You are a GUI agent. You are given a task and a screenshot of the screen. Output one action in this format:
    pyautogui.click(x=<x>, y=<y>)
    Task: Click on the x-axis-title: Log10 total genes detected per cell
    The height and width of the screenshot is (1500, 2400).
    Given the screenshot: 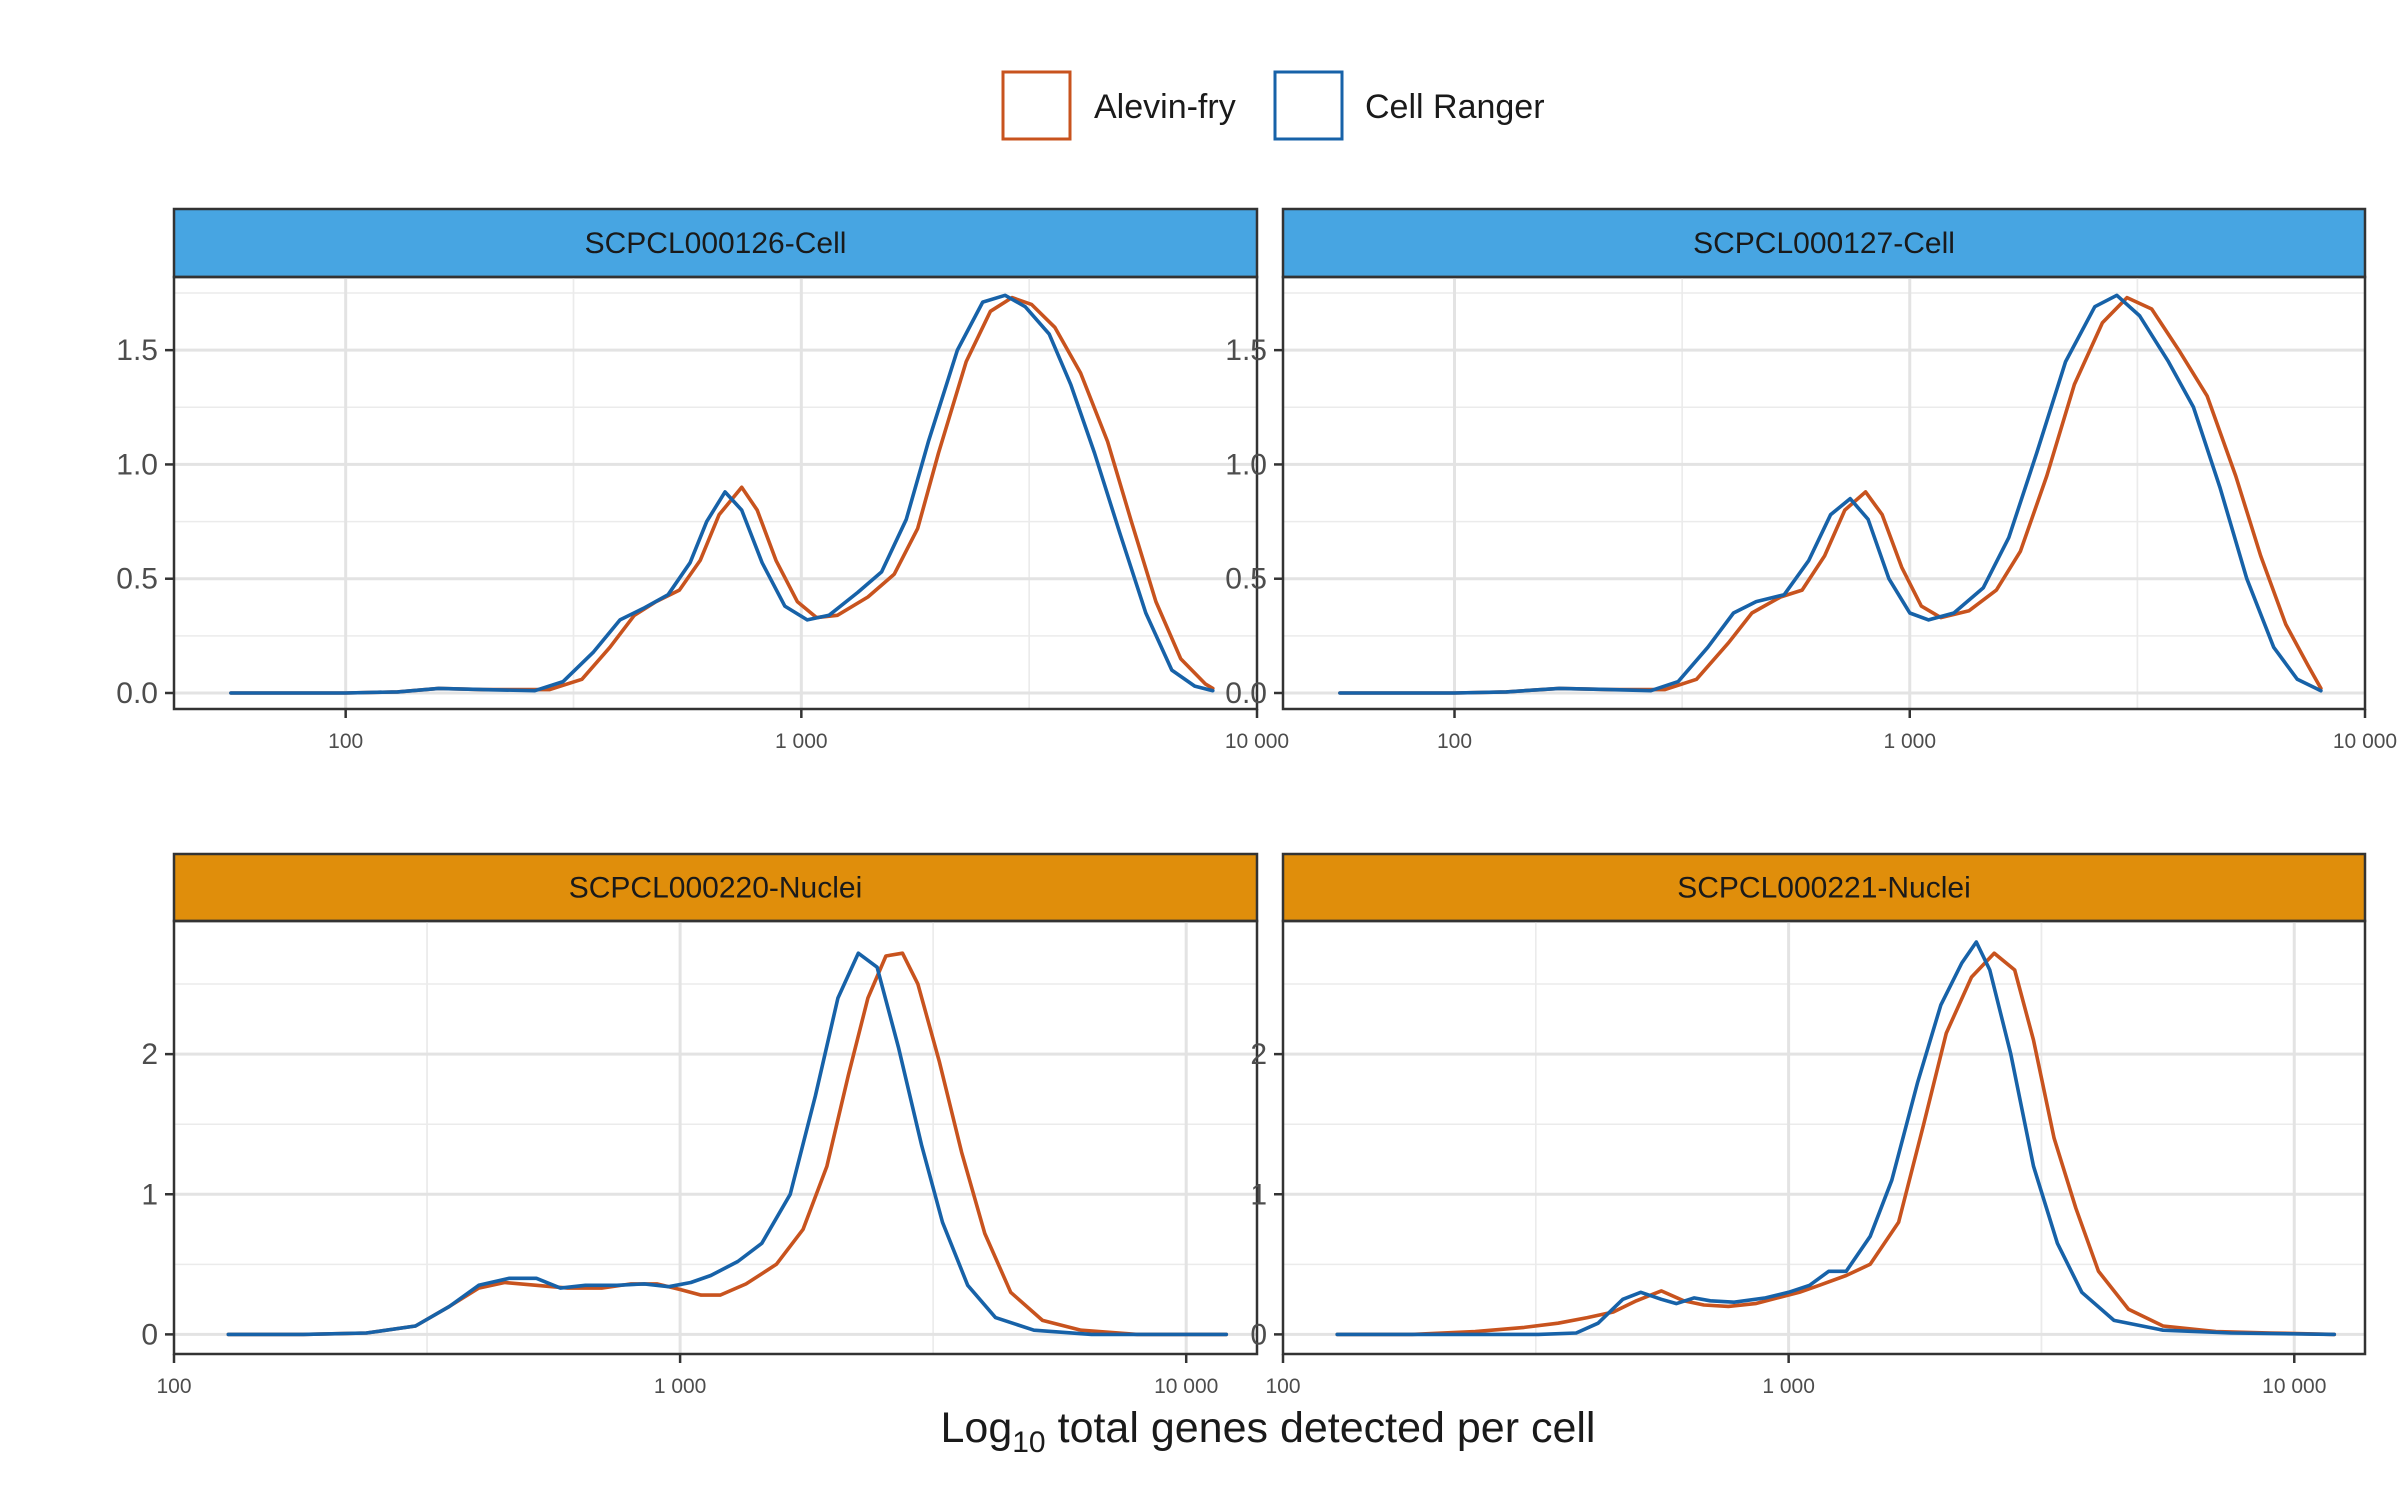 What is the action you would take?
    pyautogui.click(x=1268, y=1431)
    